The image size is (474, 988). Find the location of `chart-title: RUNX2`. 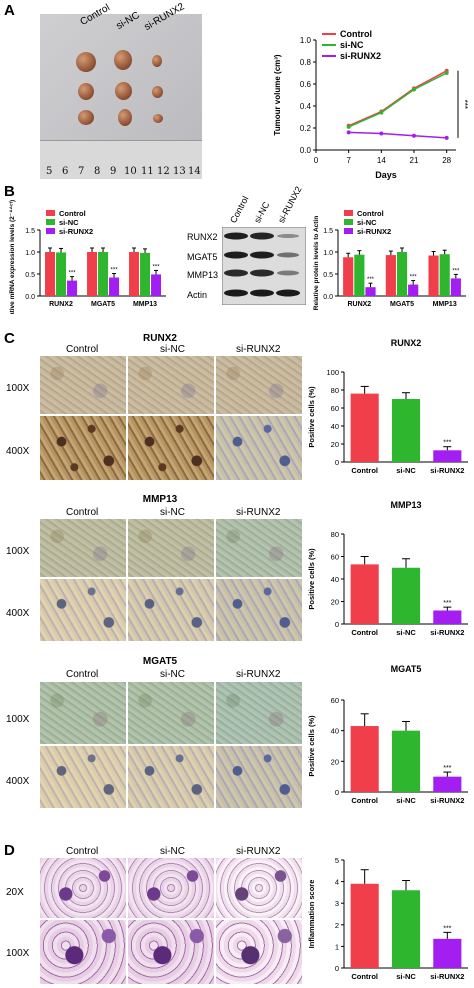

chart-title: RUNX2 is located at coordinates (406, 343).